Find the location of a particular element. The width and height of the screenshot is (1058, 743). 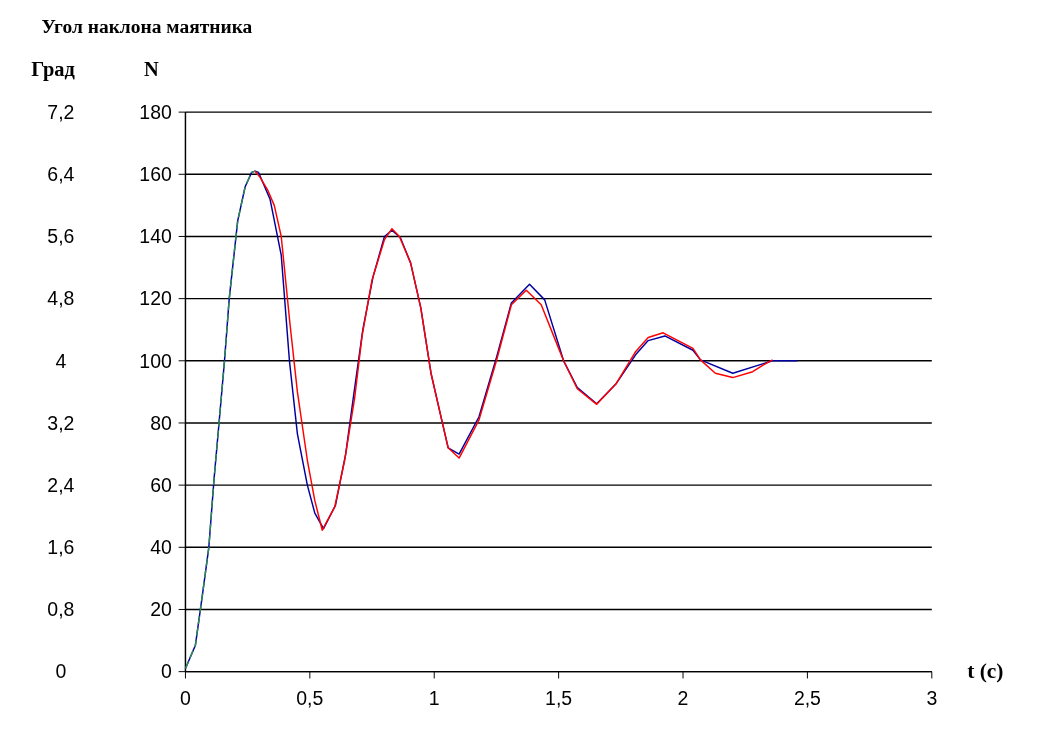

y2-tick-label: 5,6 is located at coordinates (61, 236).